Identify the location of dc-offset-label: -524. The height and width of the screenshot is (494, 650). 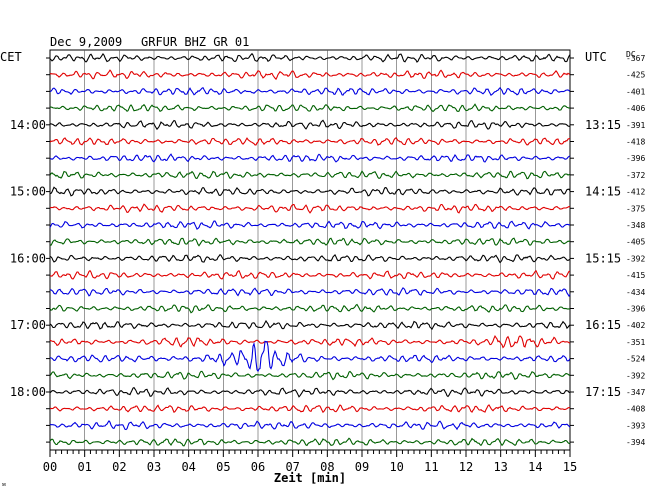
(635, 359).